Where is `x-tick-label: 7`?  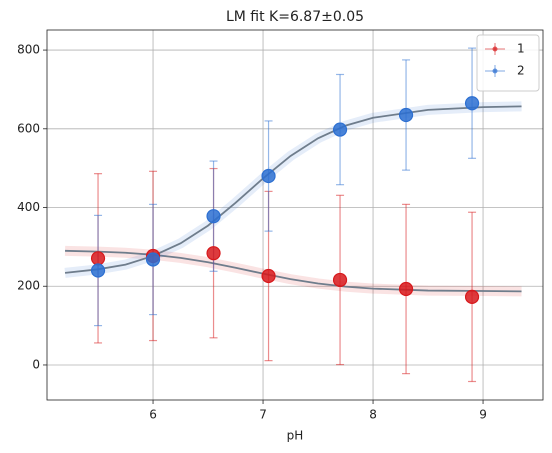 x-tick-label: 7 is located at coordinates (263, 415).